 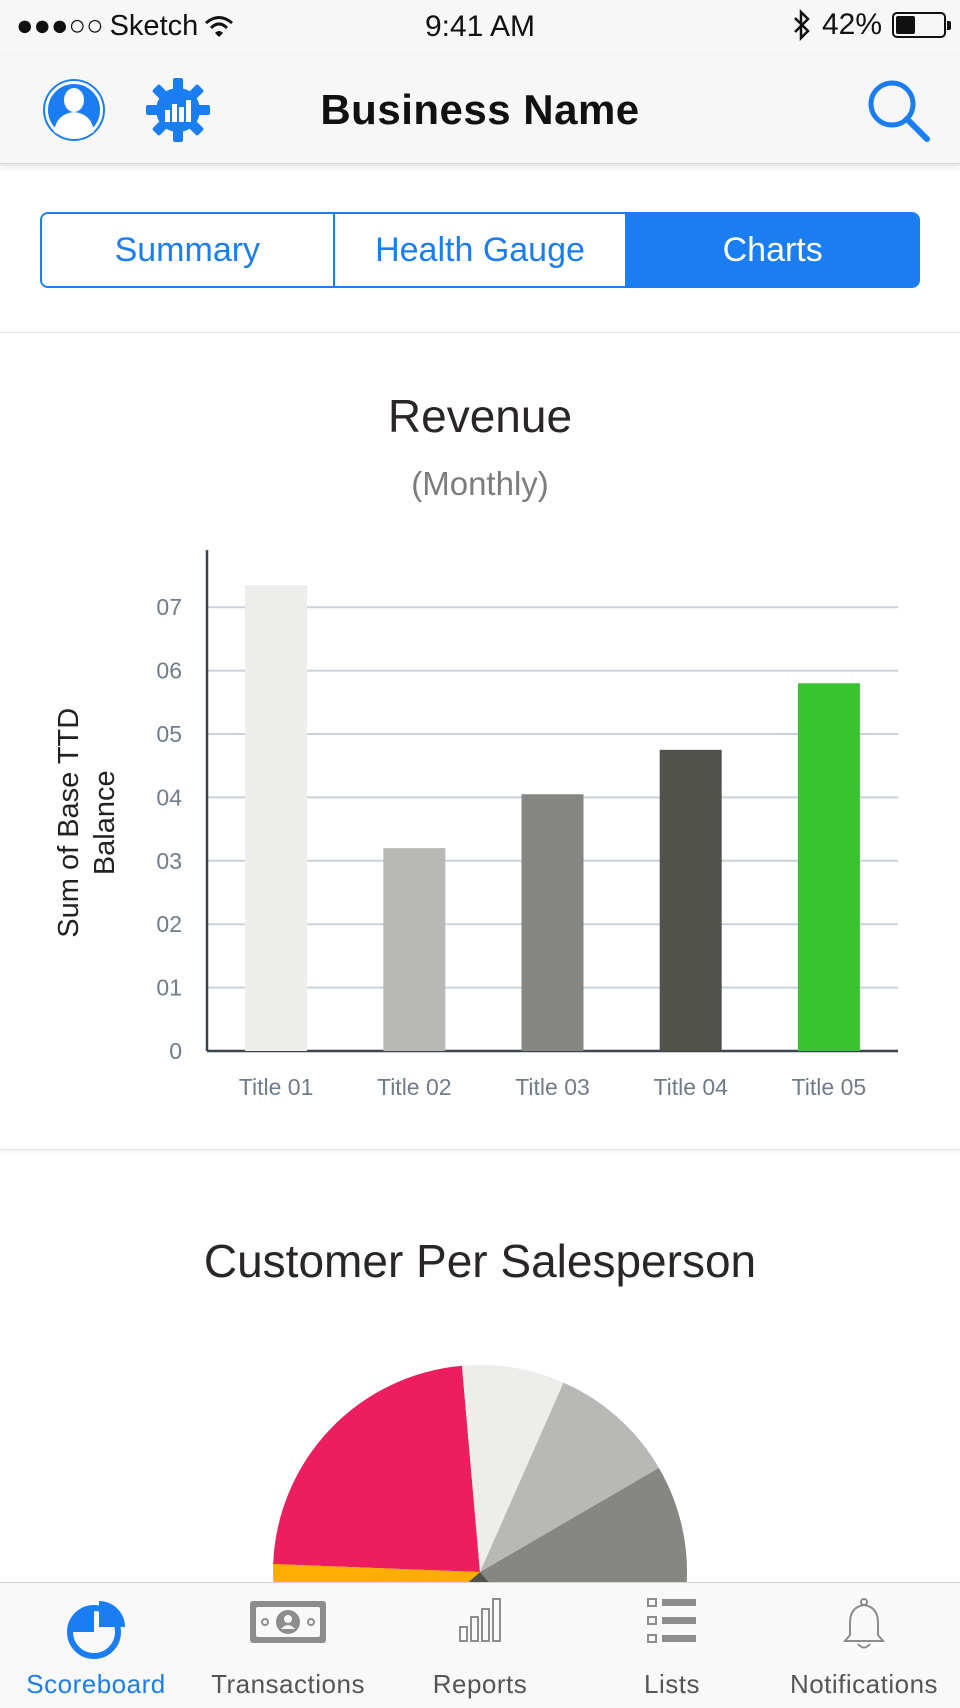 I want to click on battery-level, so click(x=905, y=25).